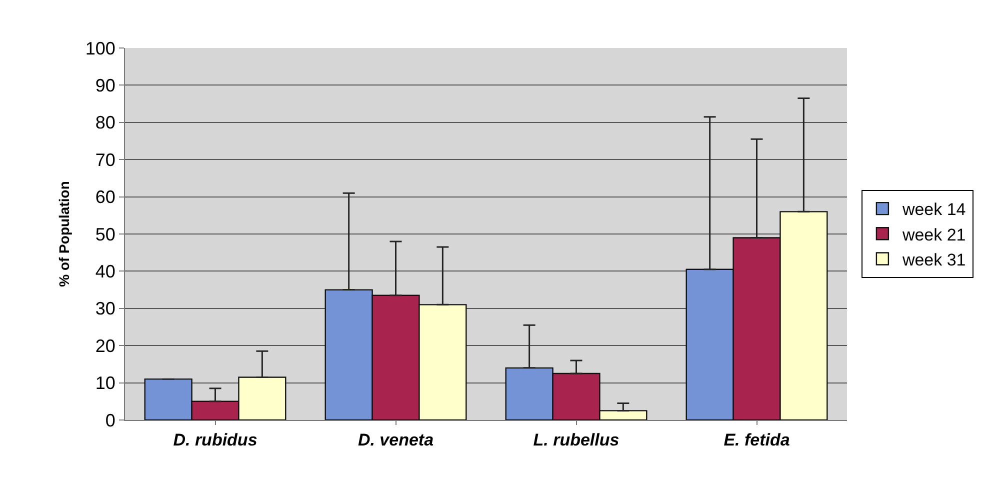  I want to click on y-tick-label: 10, so click(105, 383).